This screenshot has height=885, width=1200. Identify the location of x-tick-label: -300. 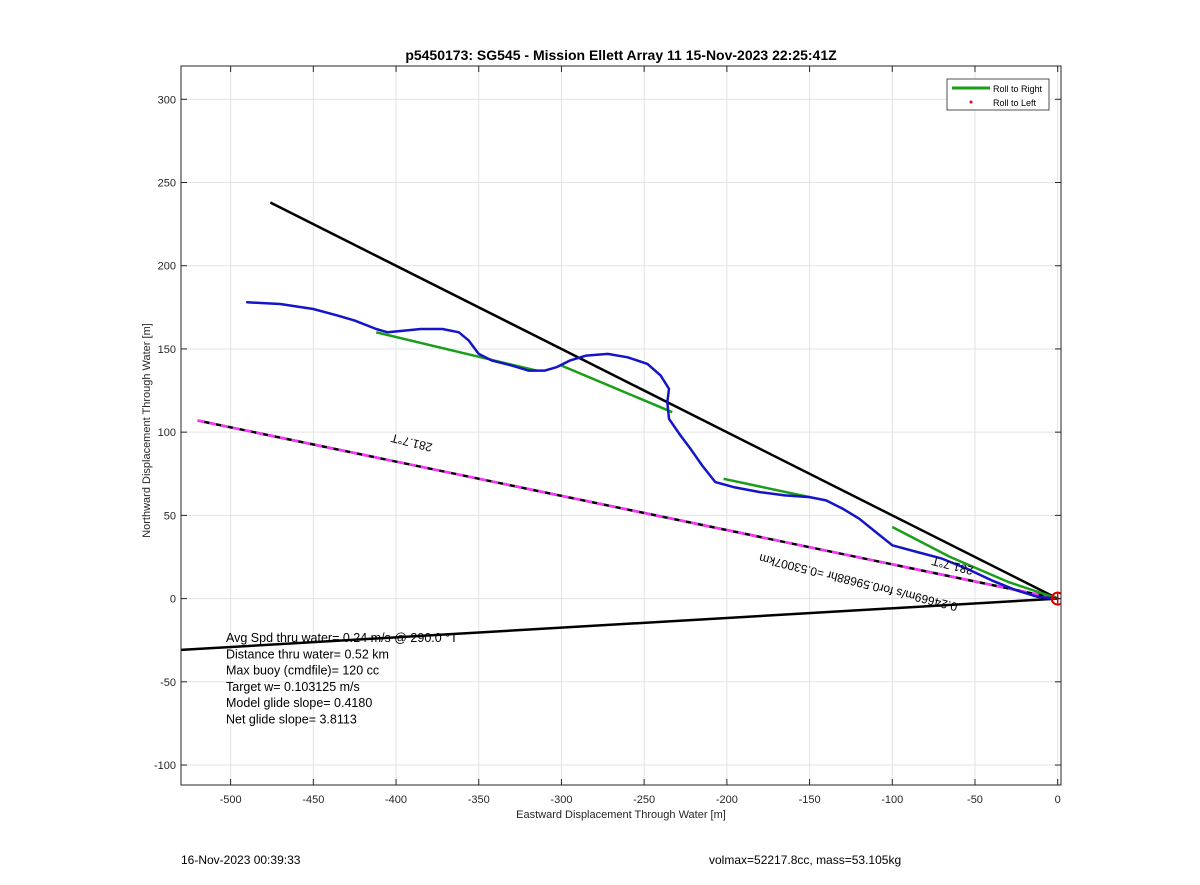
(561, 800).